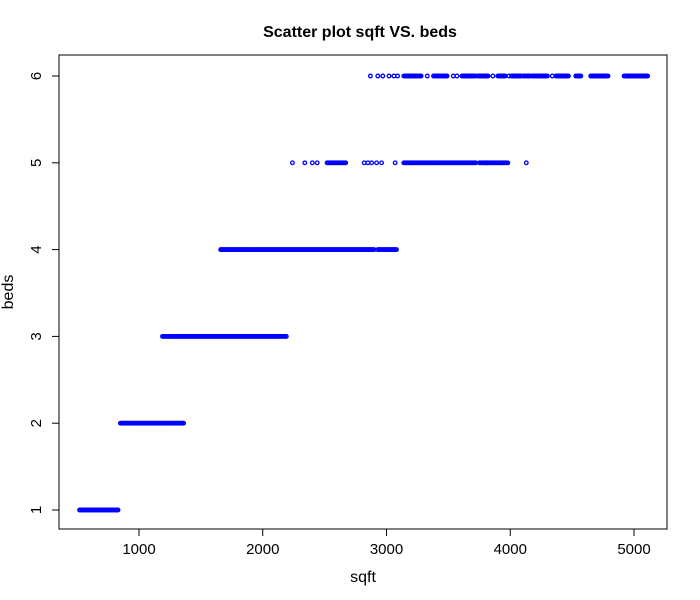 This screenshot has width=700, height=600. What do you see at coordinates (262, 549) in the screenshot?
I see `x-tick-label: 2000` at bounding box center [262, 549].